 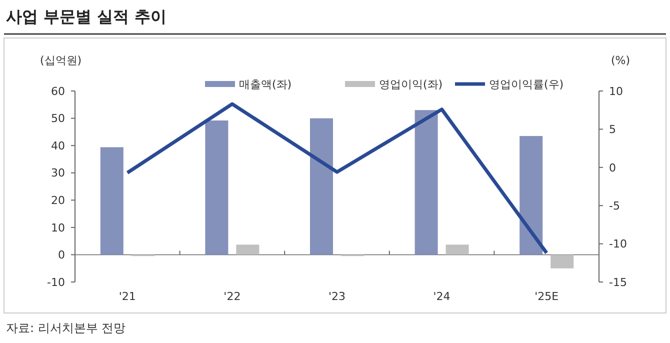 What do you see at coordinates (614, 205) in the screenshot?
I see `y2-tick-label: -5` at bounding box center [614, 205].